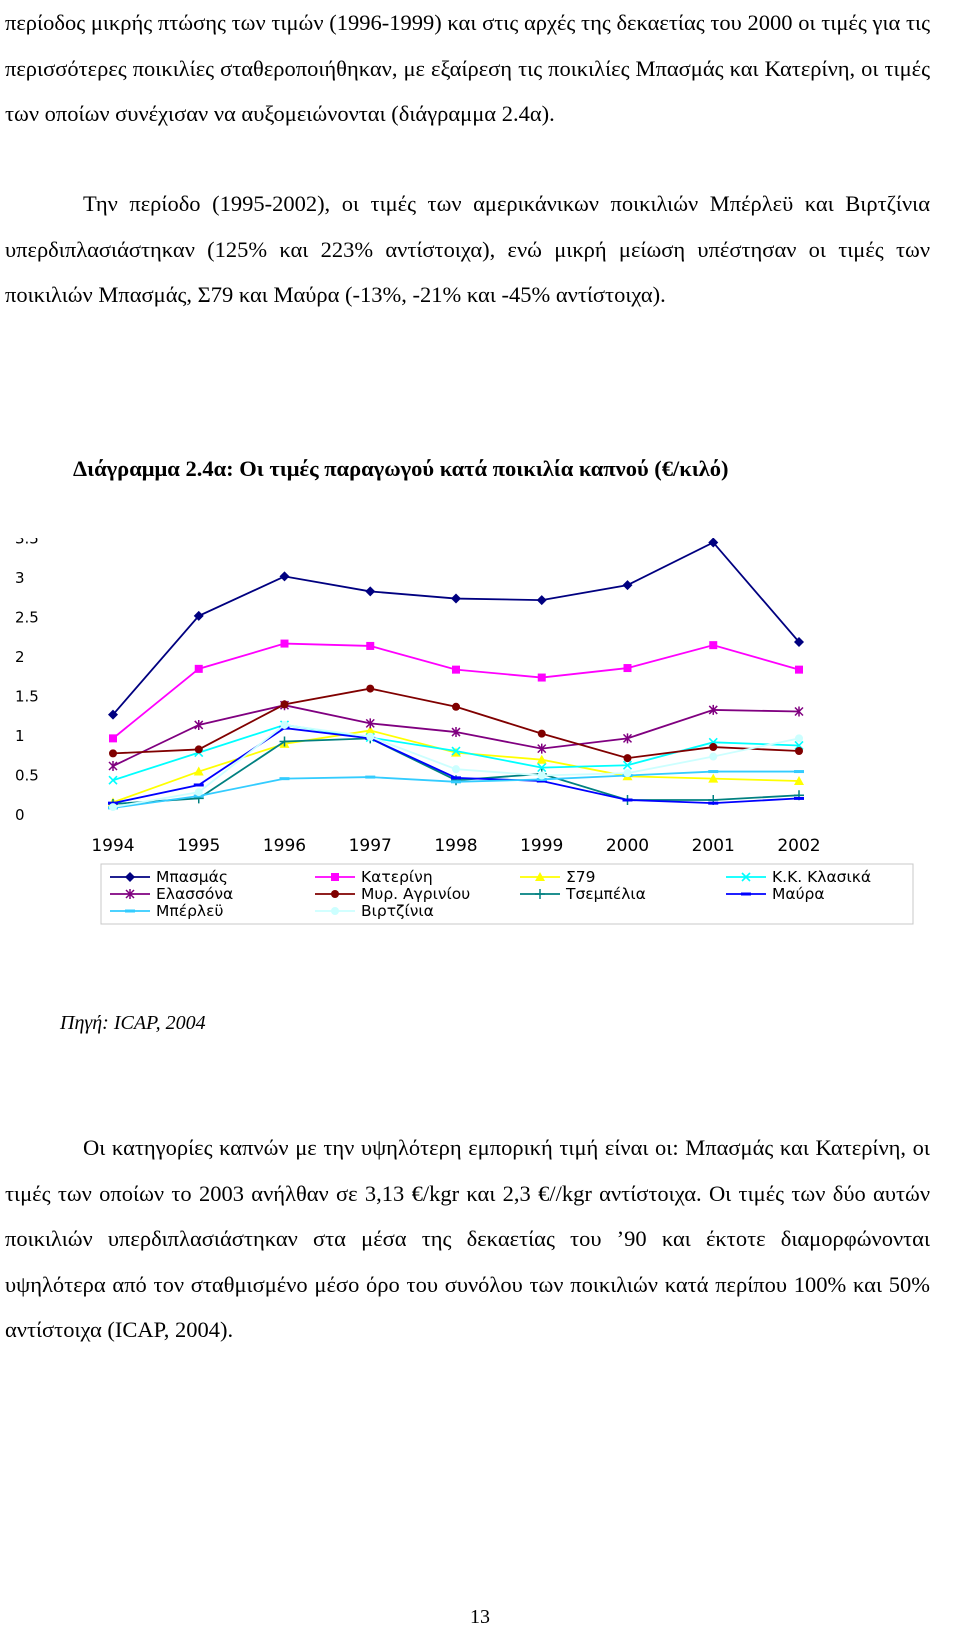  What do you see at coordinates (775, 894) in the screenshot?
I see `legend-item: Μαύρα` at bounding box center [775, 894].